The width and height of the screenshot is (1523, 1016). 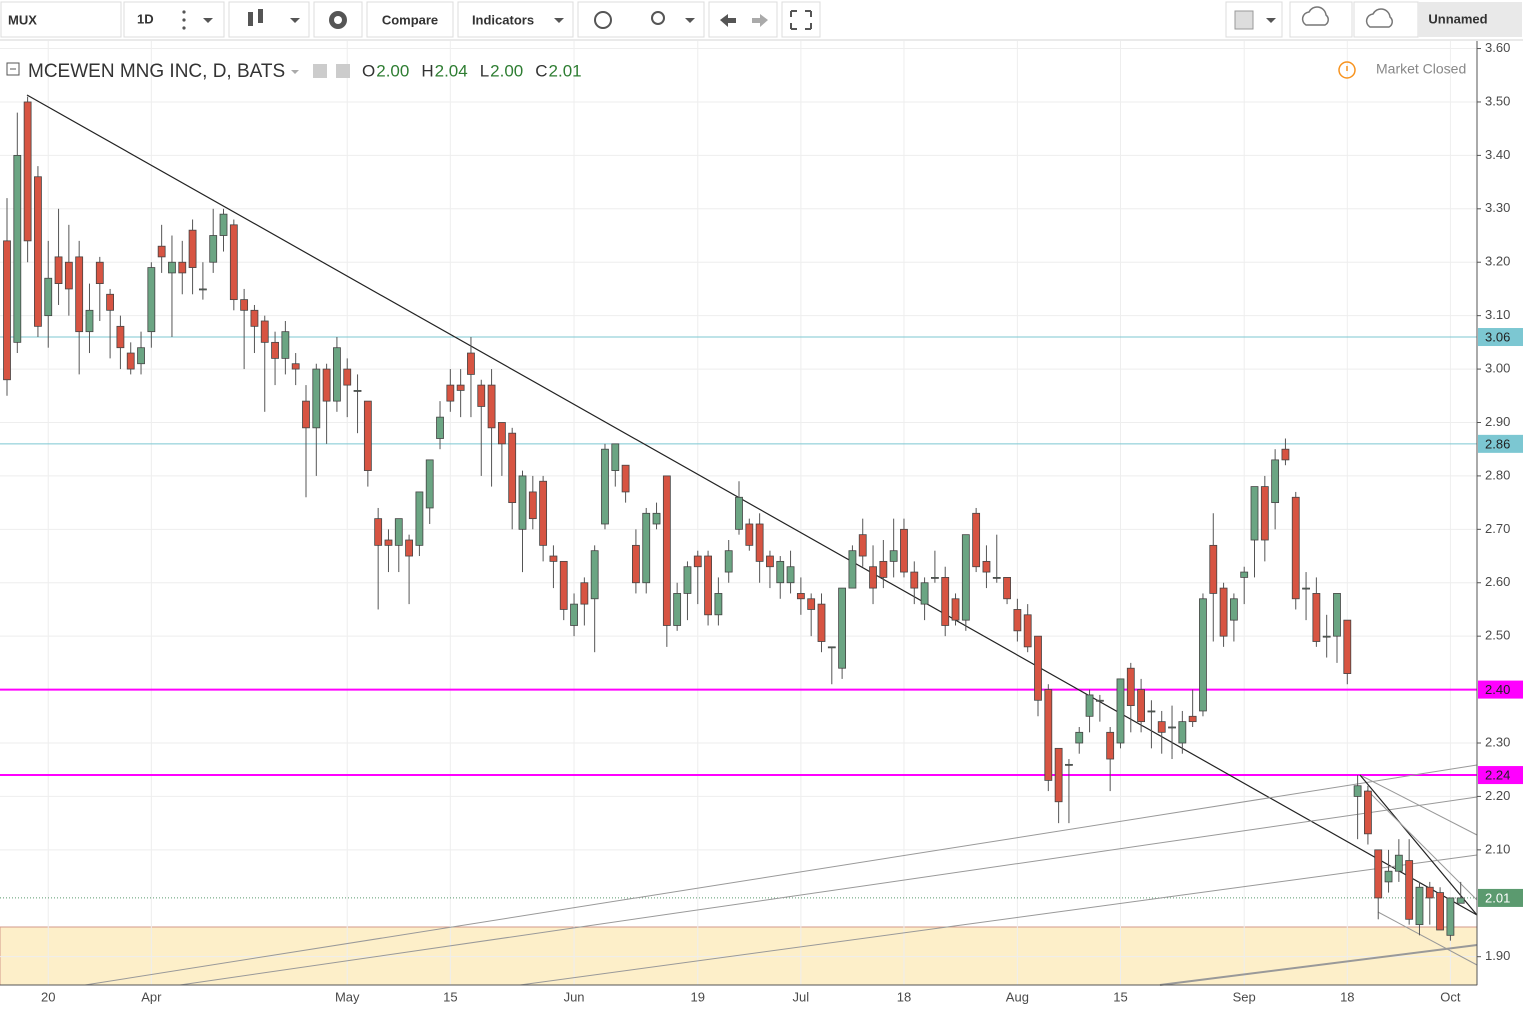 What do you see at coordinates (22, 19) in the screenshot?
I see `symbol: MUX` at bounding box center [22, 19].